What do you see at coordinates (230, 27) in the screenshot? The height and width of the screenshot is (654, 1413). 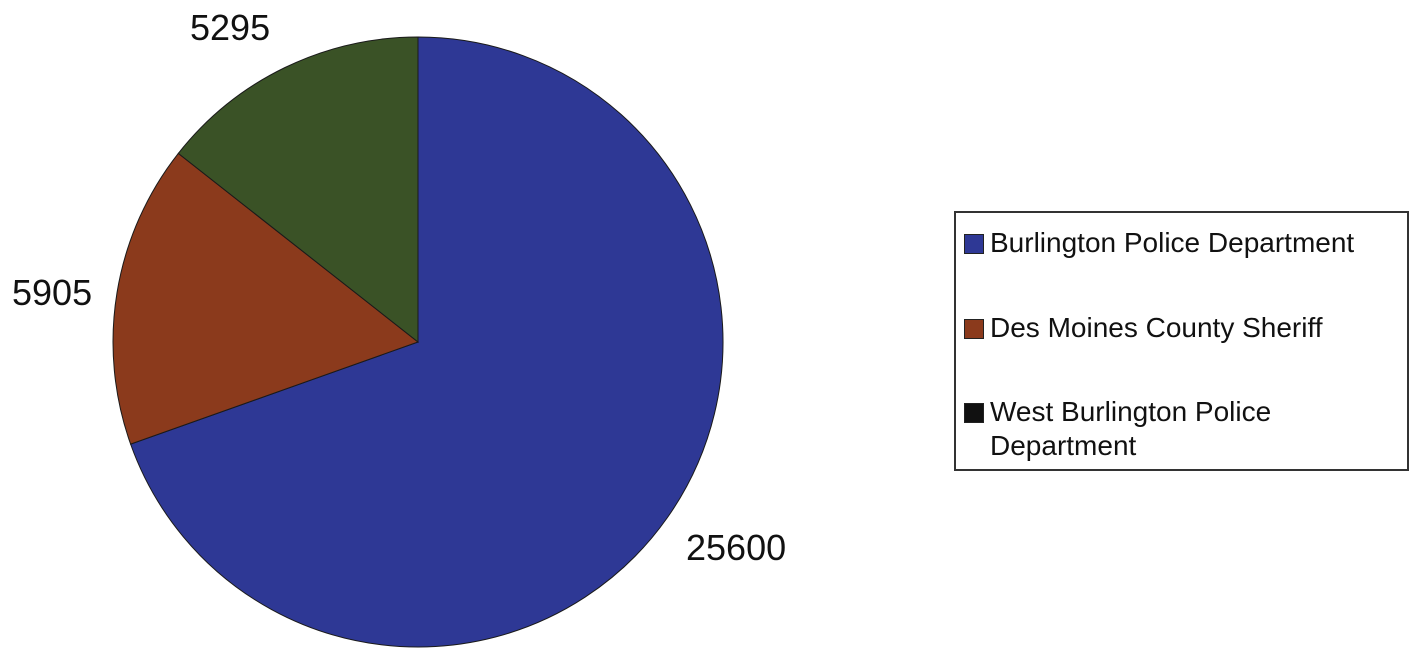 I see `data-label-west-burlington-police: 5295` at bounding box center [230, 27].